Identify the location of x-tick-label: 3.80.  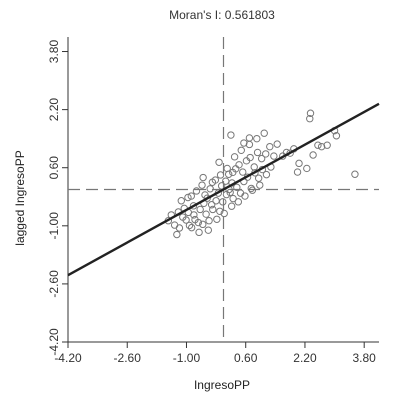
(365, 358).